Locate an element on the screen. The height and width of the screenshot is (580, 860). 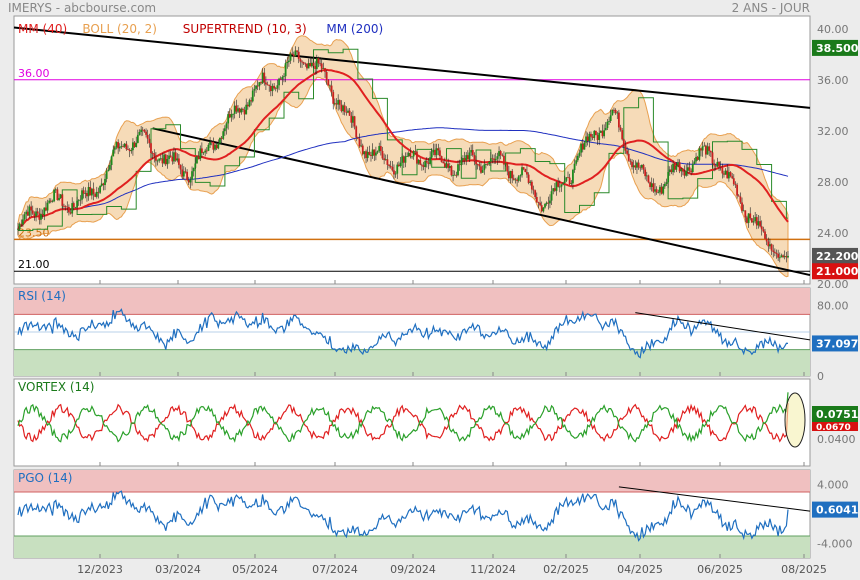
price-callout-box is located at coordinates (835, 47).